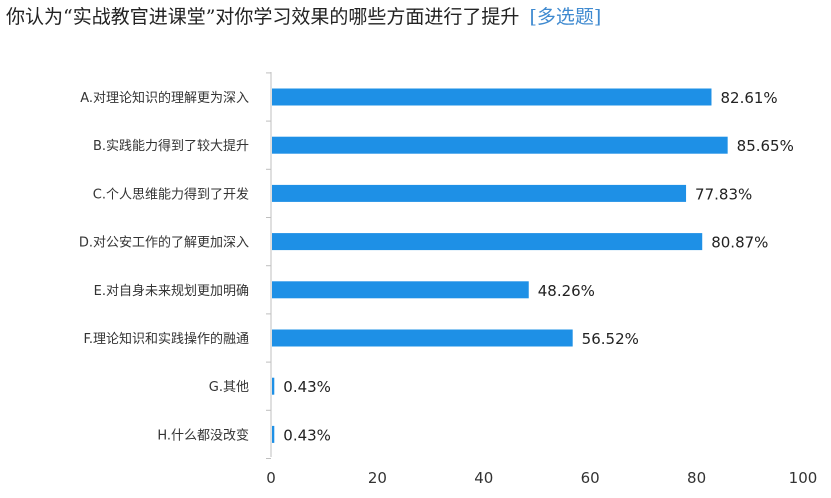 This screenshot has width=831, height=498. What do you see at coordinates (739, 243) in the screenshot?
I see `value-label: 80.87%` at bounding box center [739, 243].